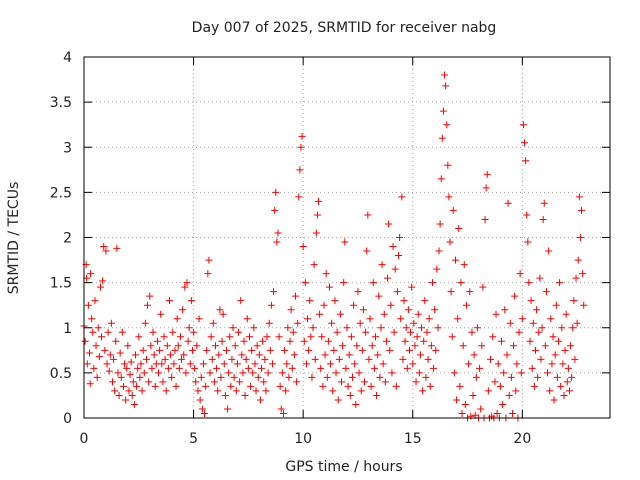 The height and width of the screenshot is (480, 640). I want to click on x-tick-label: 10, so click(303, 439).